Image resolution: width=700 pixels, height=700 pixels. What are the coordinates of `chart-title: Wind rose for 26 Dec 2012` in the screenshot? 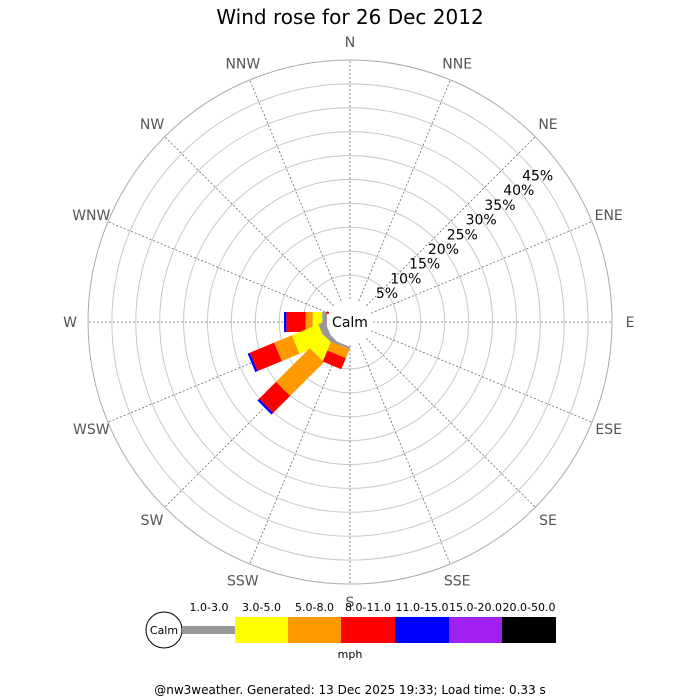 It's located at (349, 17).